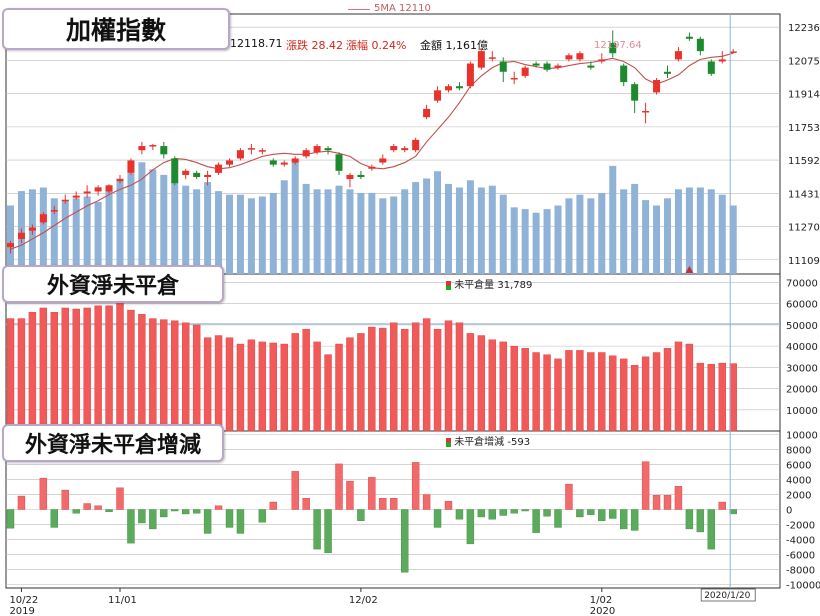  Describe the element at coordinates (256, 43) in the screenshot. I see `close-value: 12118.71` at that location.